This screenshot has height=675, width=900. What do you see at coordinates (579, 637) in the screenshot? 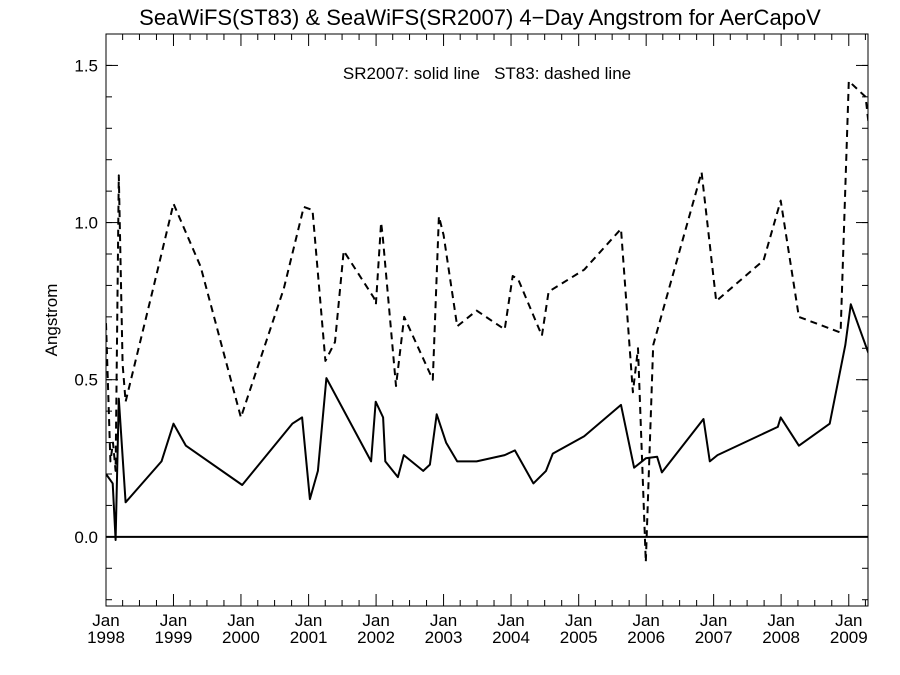
I see `x-tick-label-year: 2005` at bounding box center [579, 637].